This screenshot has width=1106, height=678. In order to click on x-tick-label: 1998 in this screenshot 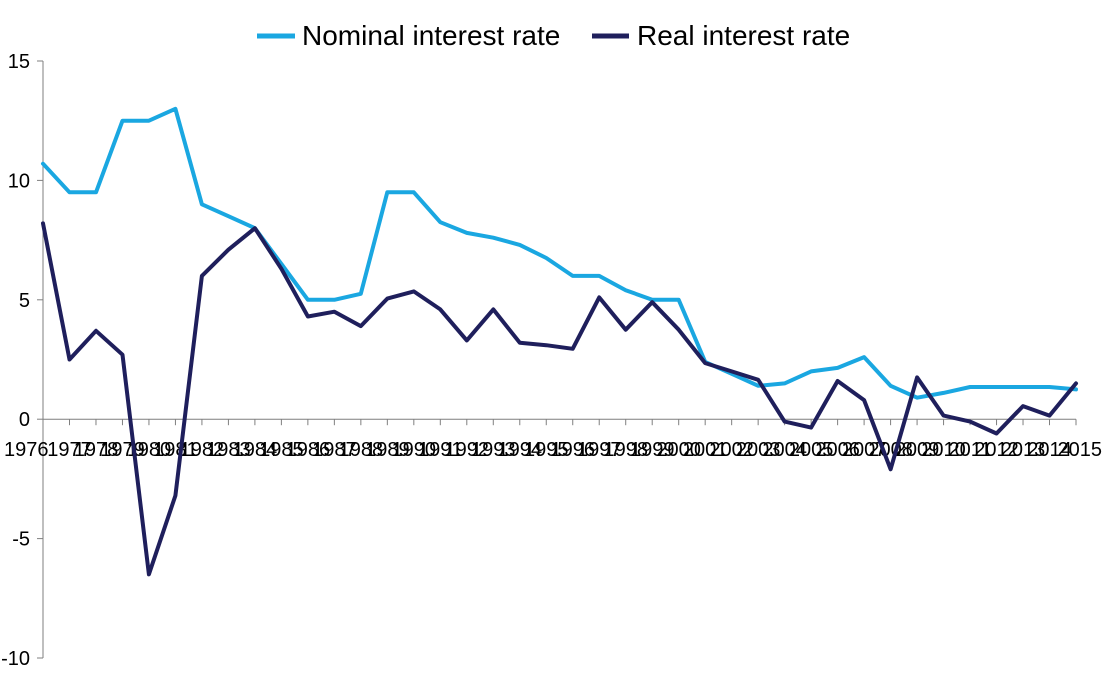, I will do `click(625, 450)`.